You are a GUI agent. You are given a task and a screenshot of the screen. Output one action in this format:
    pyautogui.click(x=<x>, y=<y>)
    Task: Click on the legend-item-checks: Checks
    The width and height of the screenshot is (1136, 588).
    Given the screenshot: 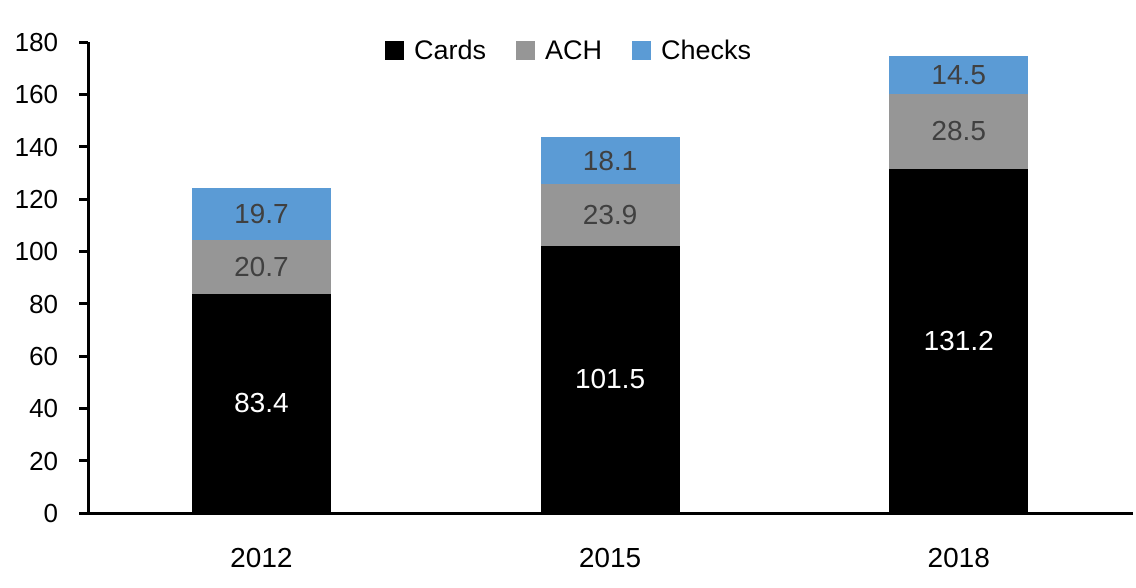 What is the action you would take?
    pyautogui.click(x=691, y=50)
    